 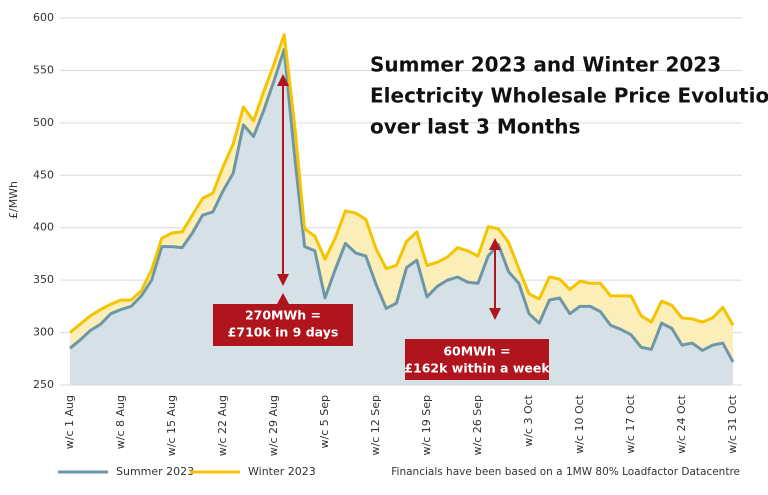 I want to click on x-tick-label: w/c 24 Oct, so click(x=681, y=423).